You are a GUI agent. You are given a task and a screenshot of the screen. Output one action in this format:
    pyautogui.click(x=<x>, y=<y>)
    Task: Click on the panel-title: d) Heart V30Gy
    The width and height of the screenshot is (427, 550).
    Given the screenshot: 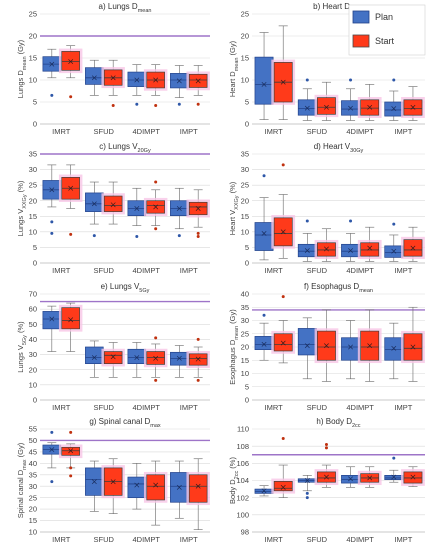 What is the action you would take?
    pyautogui.click(x=339, y=148)
    